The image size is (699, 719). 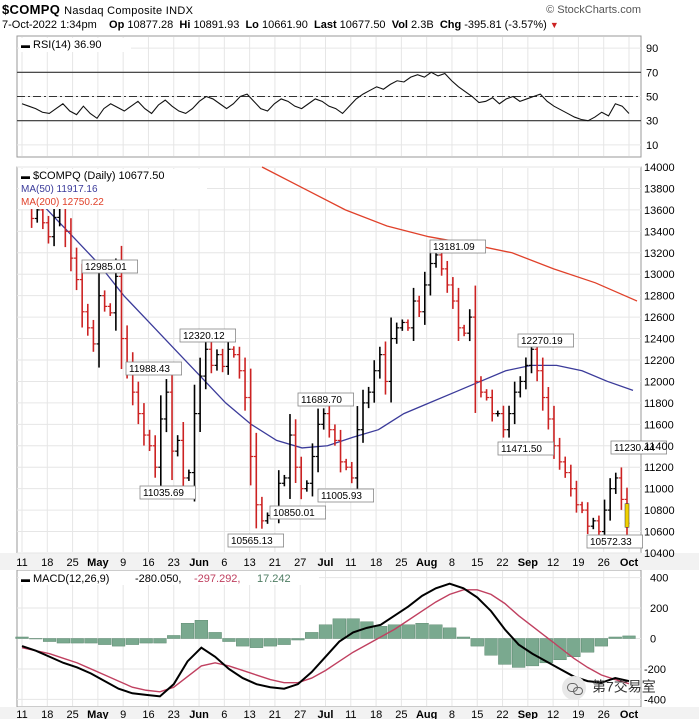 I want to click on macd-label: MACD(12,26,9), so click(x=71, y=579).